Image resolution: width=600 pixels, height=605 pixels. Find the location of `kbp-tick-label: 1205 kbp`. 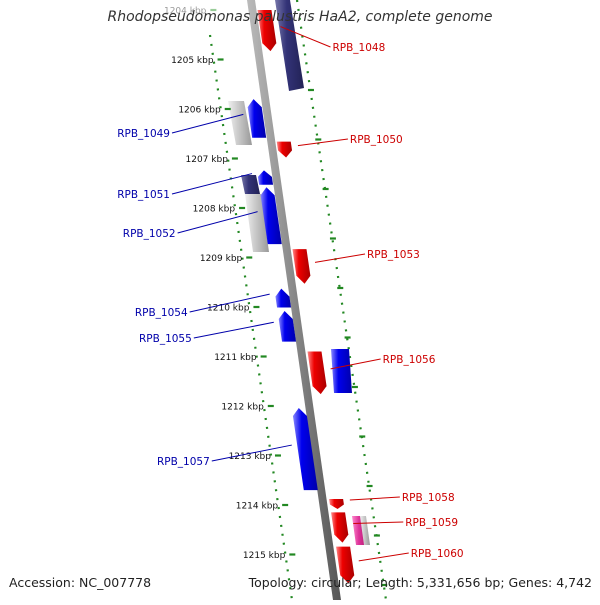

kbp-tick-label: 1205 kbp is located at coordinates (192, 61).